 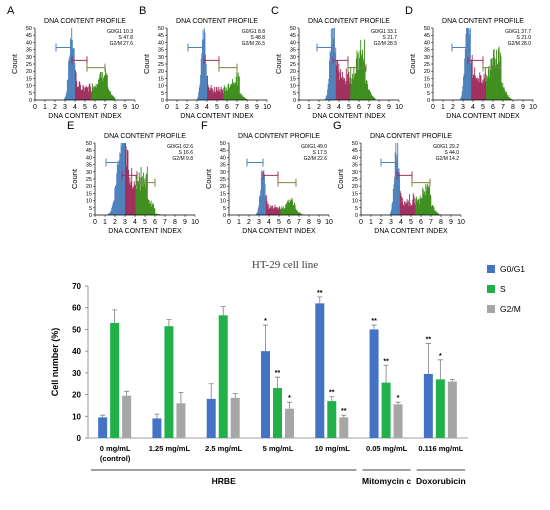 What do you see at coordinates (384, 32) in the screenshot?
I see `g0g1-percentage: G0/G1 33.1` at bounding box center [384, 32].